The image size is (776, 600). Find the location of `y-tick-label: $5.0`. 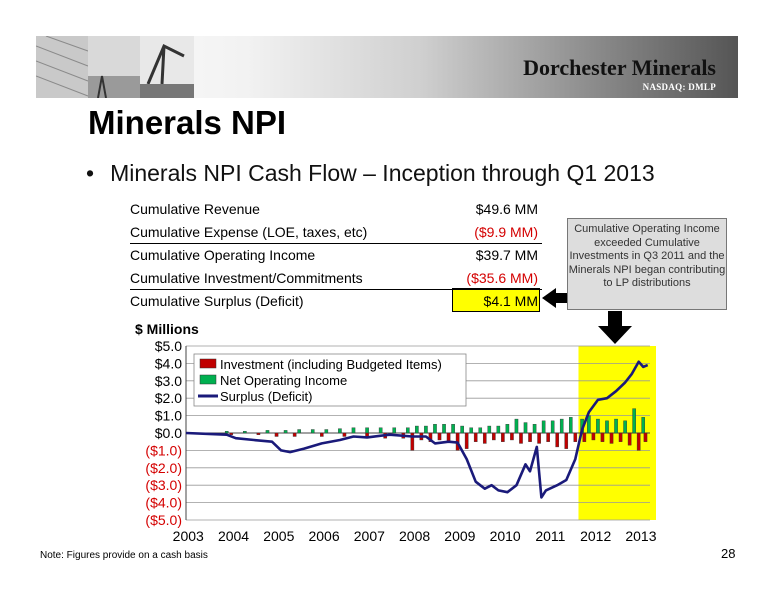

y-tick-label: $5.0 is located at coordinates (168, 346).